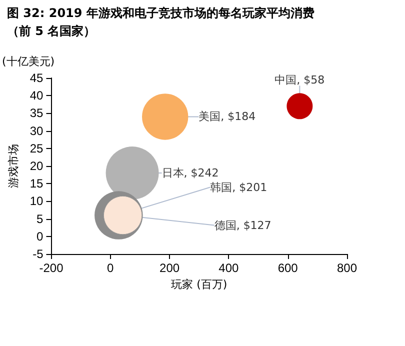 The image size is (405, 346). Describe the element at coordinates (37, 131) in the screenshot. I see `y-tick-label: 30` at that location.